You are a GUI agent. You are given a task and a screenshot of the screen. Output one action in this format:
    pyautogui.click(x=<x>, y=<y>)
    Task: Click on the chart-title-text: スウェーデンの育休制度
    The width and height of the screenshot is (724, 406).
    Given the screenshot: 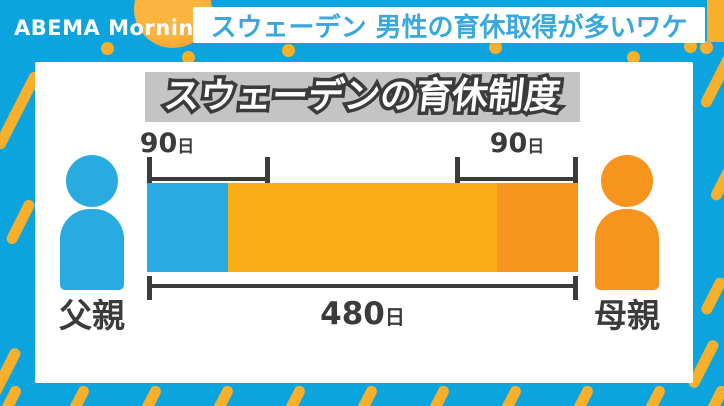 What is the action you would take?
    pyautogui.click(x=362, y=96)
    